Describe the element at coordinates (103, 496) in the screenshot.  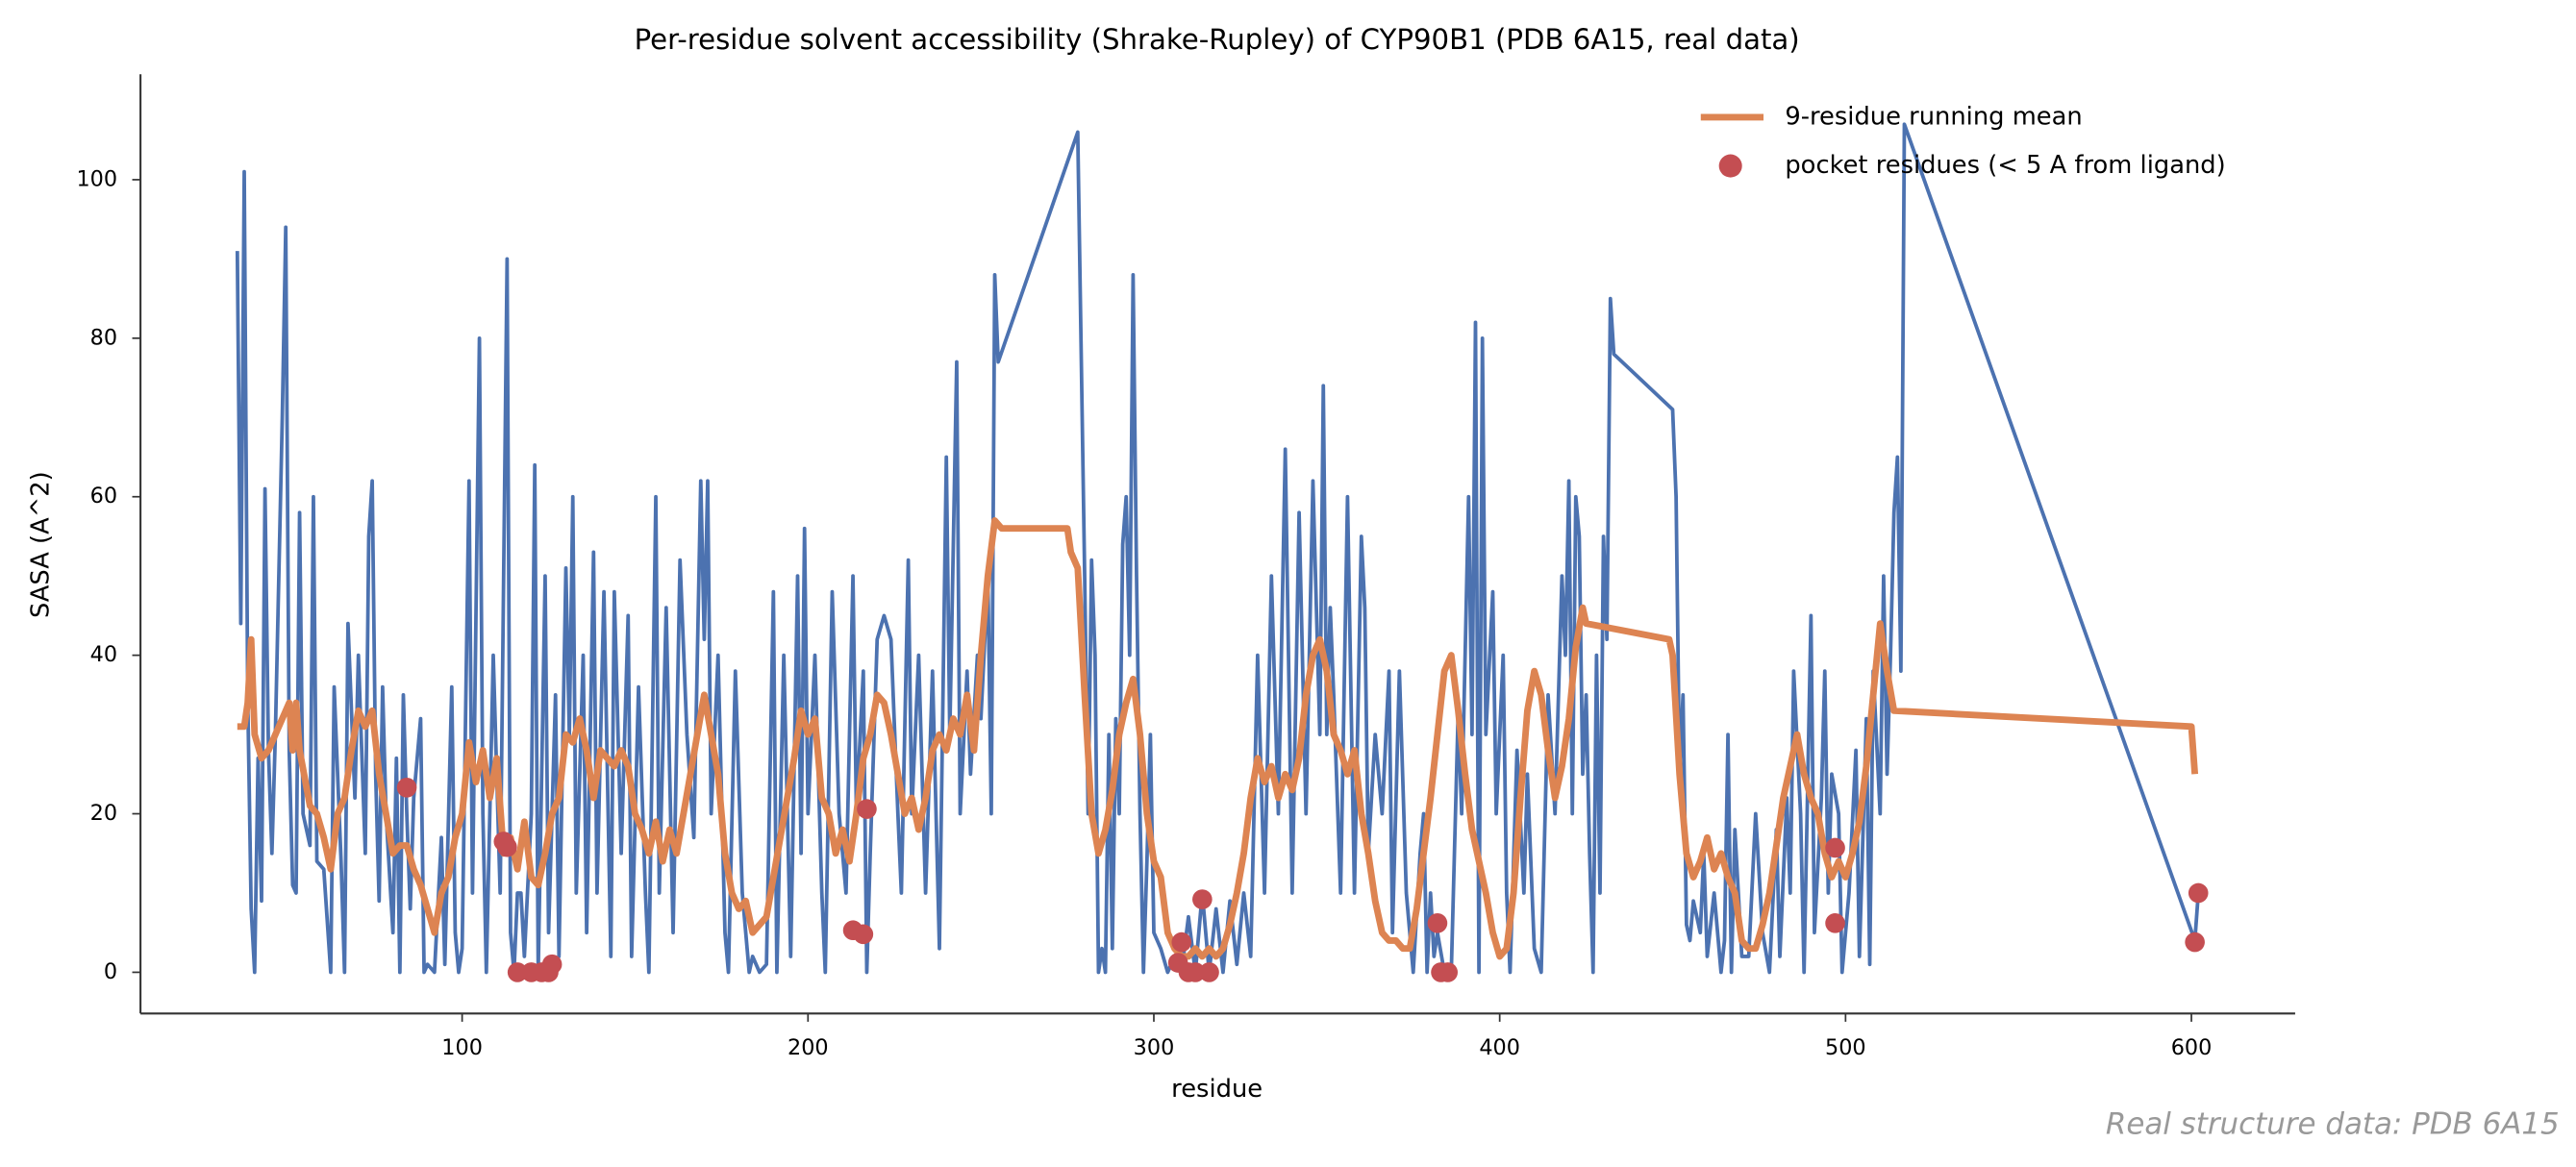
I see `y-tick-label: 60` at that location.